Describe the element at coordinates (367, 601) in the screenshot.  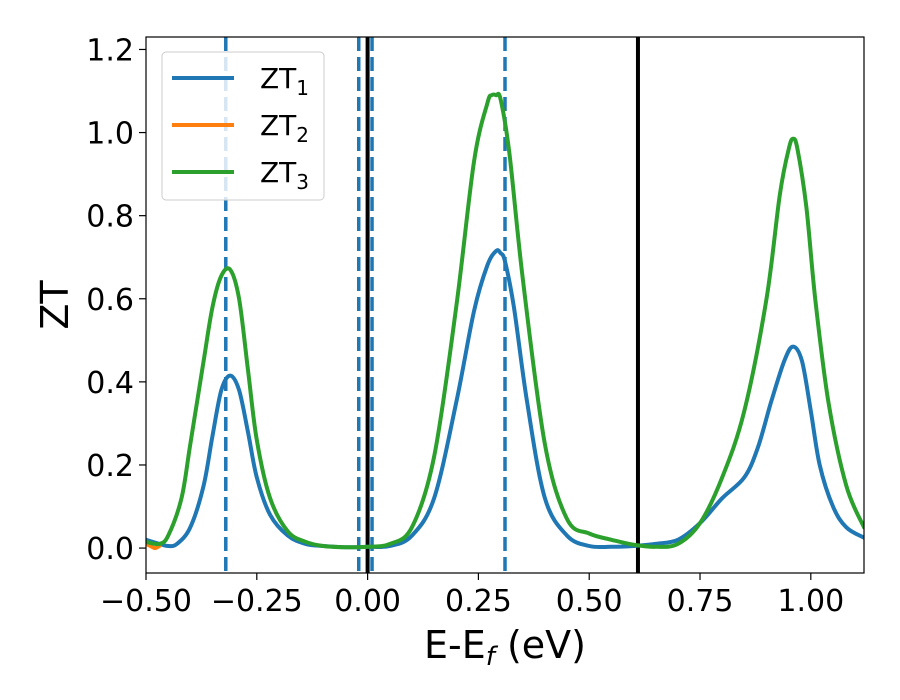
I see `x-tick-label: 0.00` at that location.